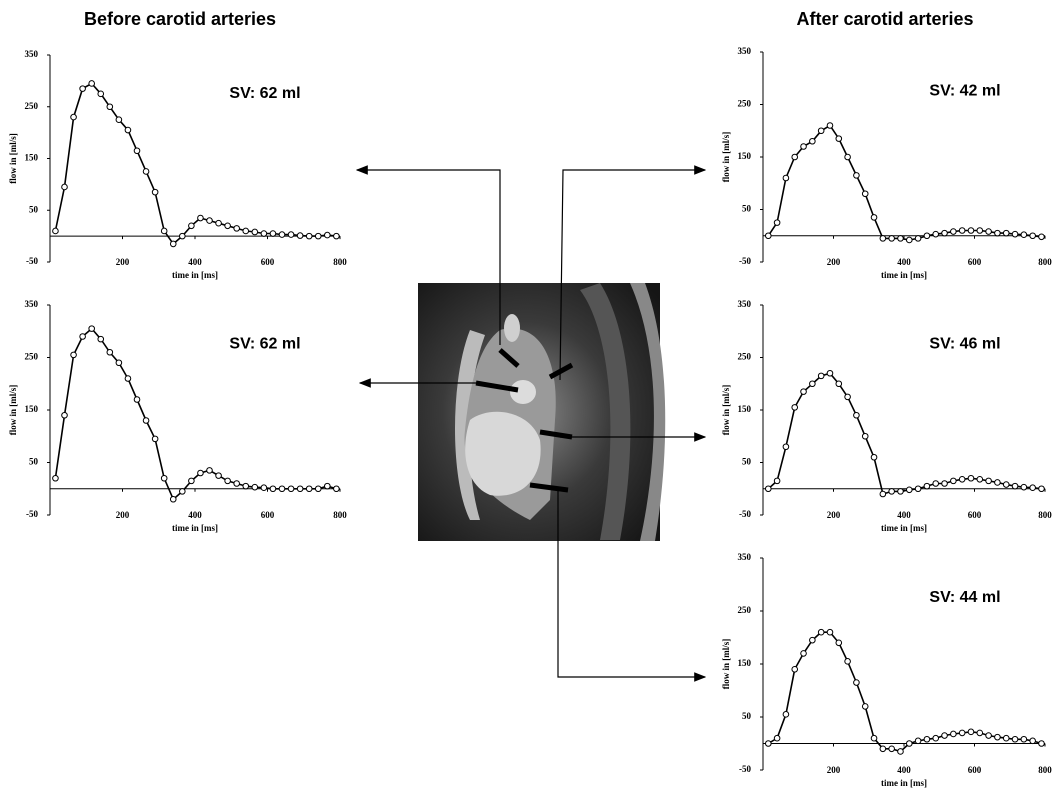  Describe the element at coordinates (964, 91) in the screenshot. I see `annotation: SV: 42 ml` at that location.